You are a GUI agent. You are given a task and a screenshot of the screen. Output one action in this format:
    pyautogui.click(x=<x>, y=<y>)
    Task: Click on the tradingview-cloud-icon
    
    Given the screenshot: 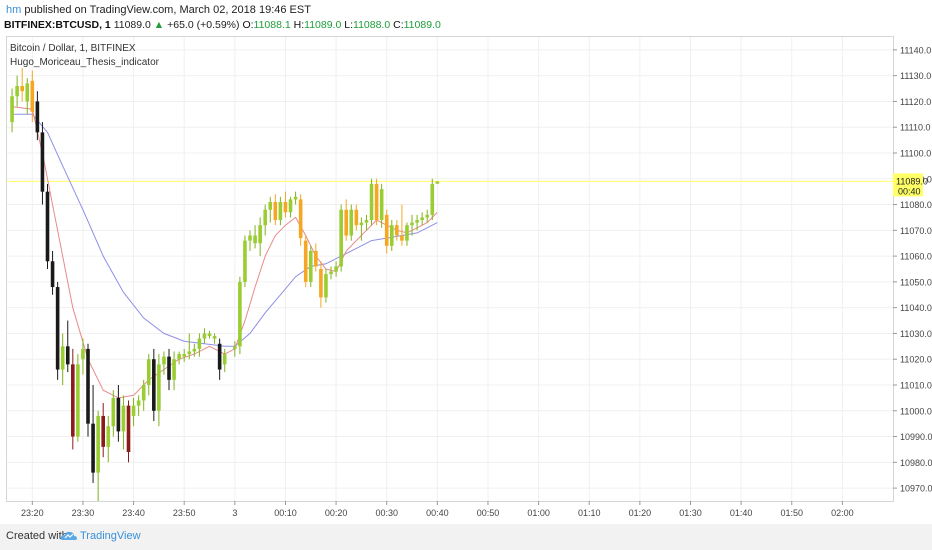 What is the action you would take?
    pyautogui.click(x=68, y=535)
    